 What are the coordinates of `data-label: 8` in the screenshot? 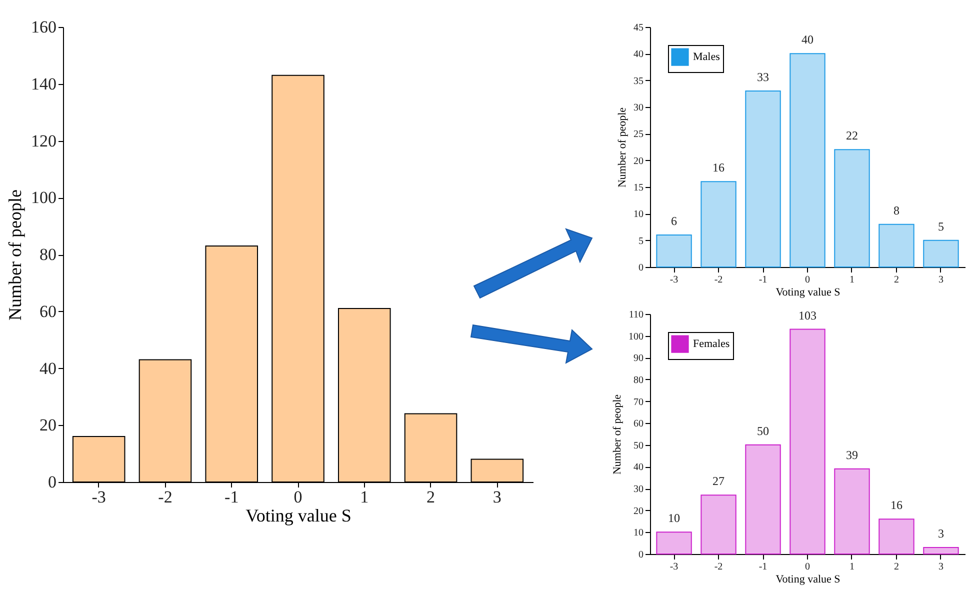 It's located at (896, 210).